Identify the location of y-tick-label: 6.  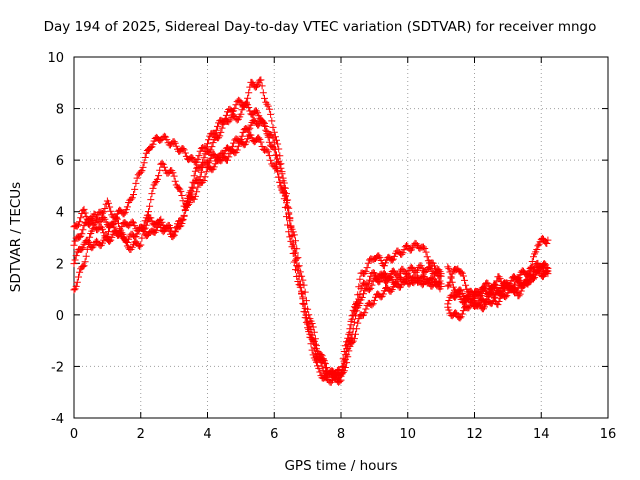
(60, 161).